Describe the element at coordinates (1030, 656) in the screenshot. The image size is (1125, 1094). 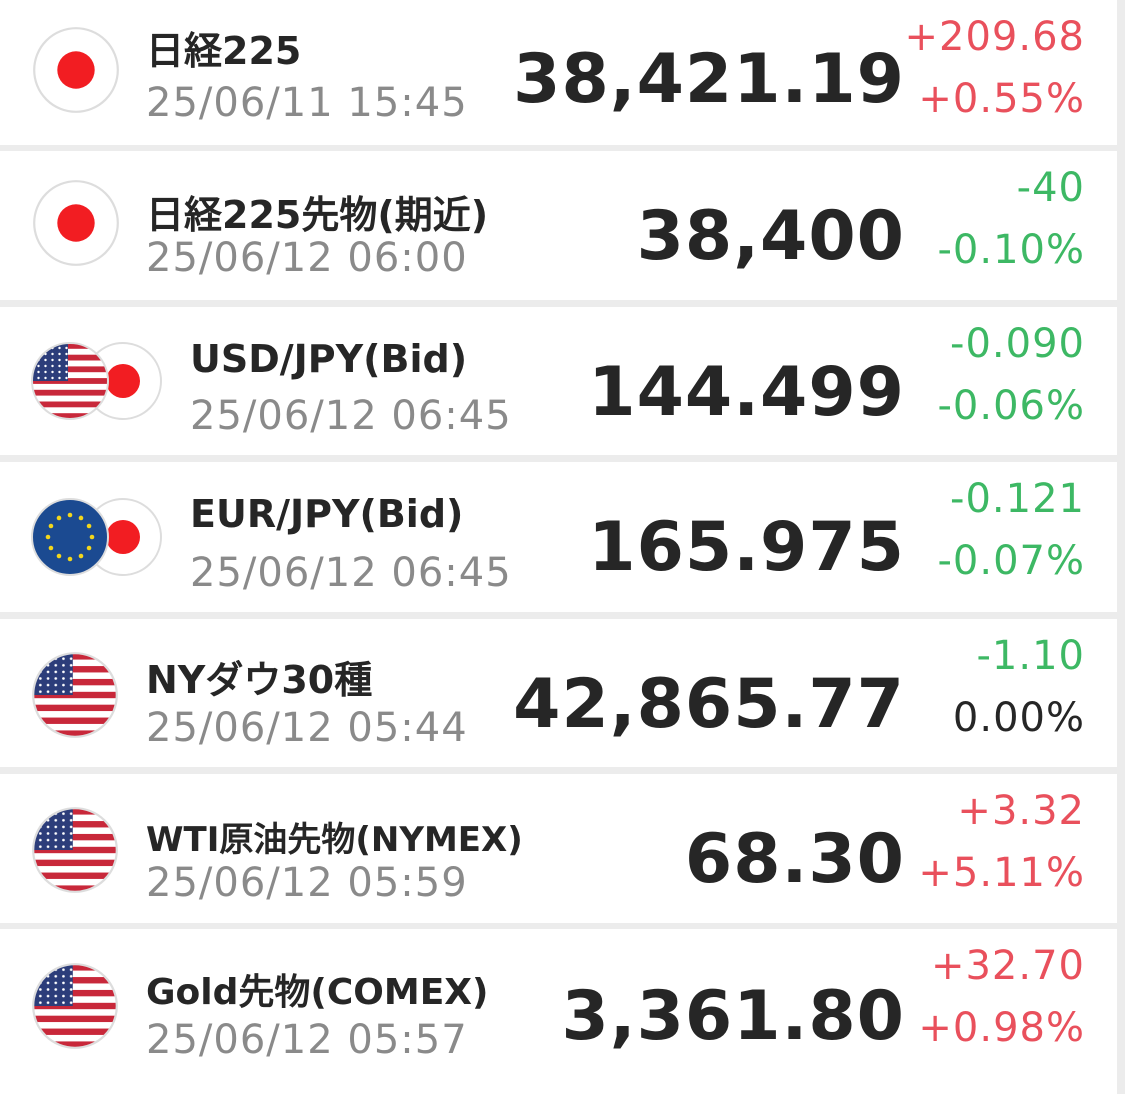
I see `change: -1.10` at that location.